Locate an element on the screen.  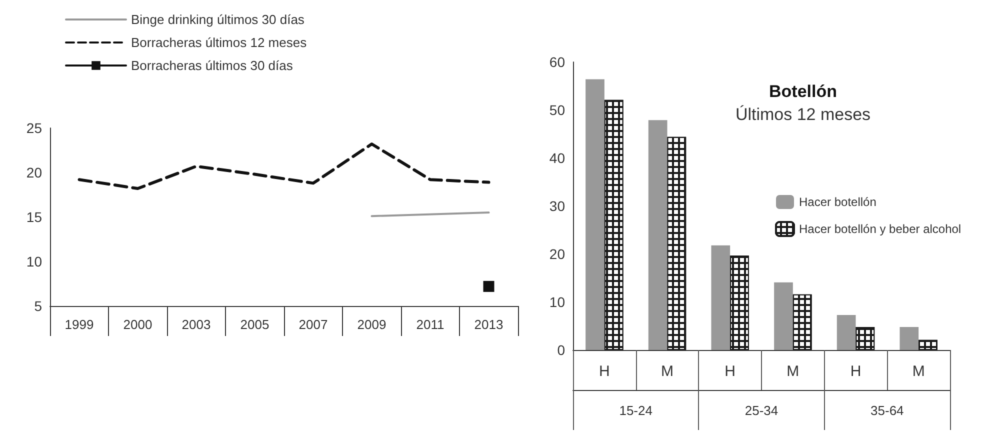
y-tick-label: 5 is located at coordinates (38, 306).